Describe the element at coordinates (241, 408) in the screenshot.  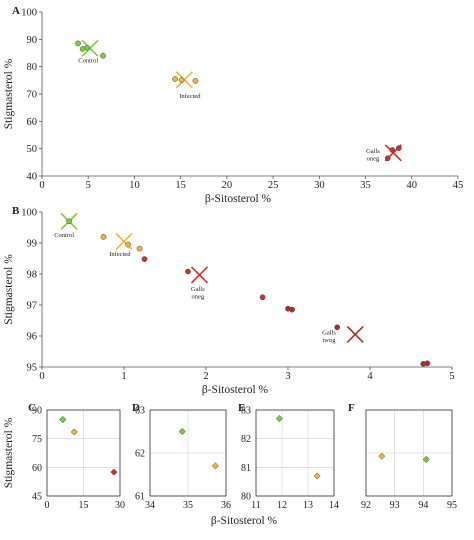
I see `panel-label-e: E` at that location.